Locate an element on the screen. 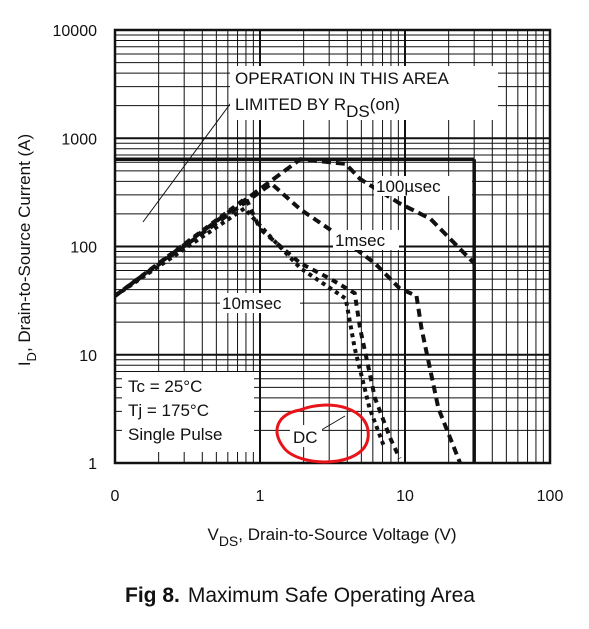  area-note-line: OPERATION IN THIS AREA is located at coordinates (342, 78).